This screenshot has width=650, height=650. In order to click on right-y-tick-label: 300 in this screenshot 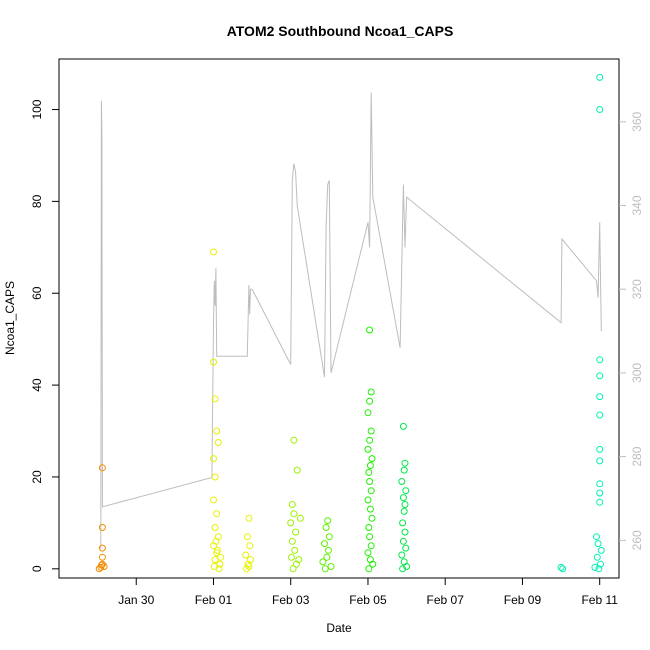, I will do `click(637, 373)`.